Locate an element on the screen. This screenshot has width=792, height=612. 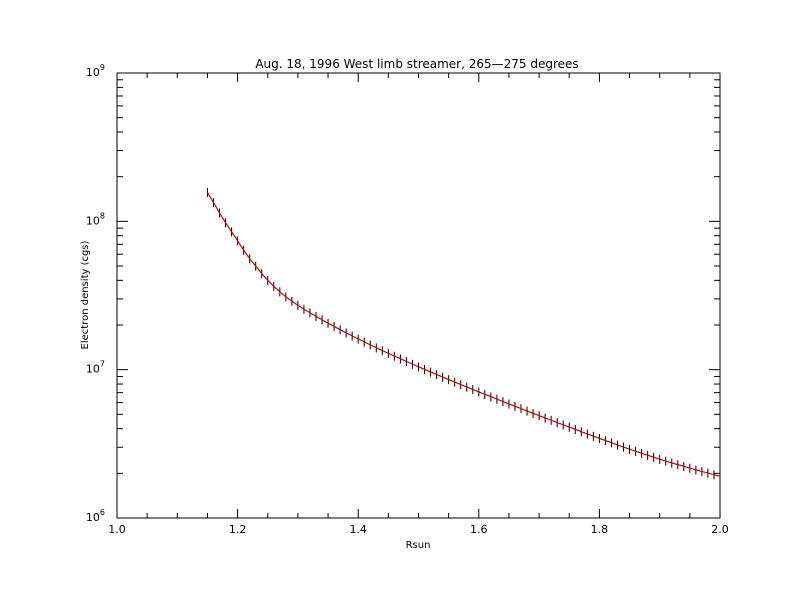
x-tick-label: 1.6 is located at coordinates (479, 529).